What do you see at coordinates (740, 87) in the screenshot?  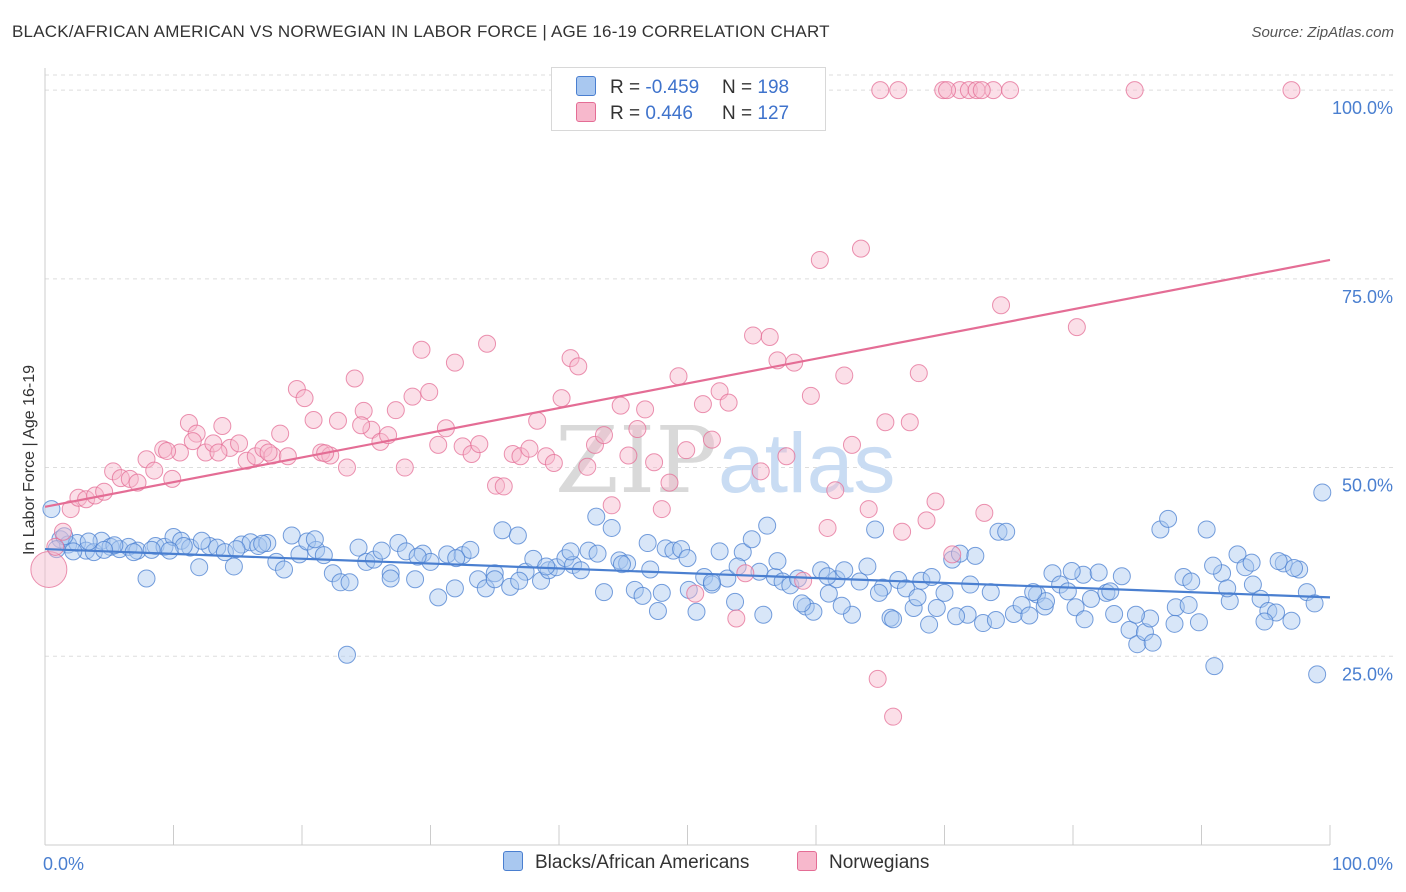 I see `legend-n-label: N =` at bounding box center [740, 87].